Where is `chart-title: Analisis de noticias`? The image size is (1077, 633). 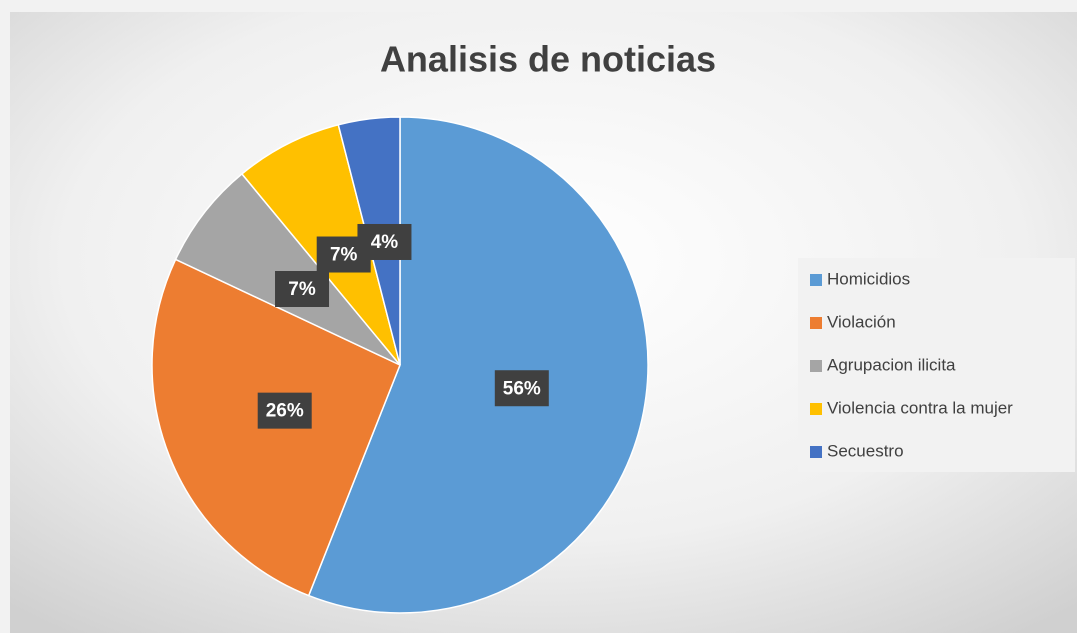 chart-title: Analisis de noticias is located at coordinates (548, 59).